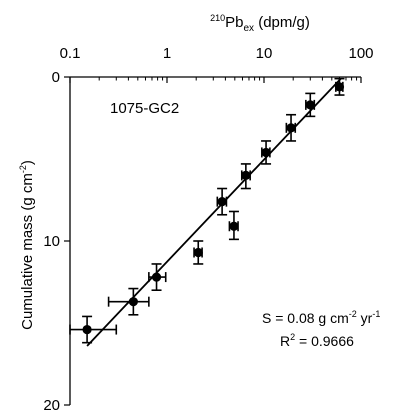 Image resolution: width=401 pixels, height=412 pixels. I want to click on error-bar, so click(128, 301).